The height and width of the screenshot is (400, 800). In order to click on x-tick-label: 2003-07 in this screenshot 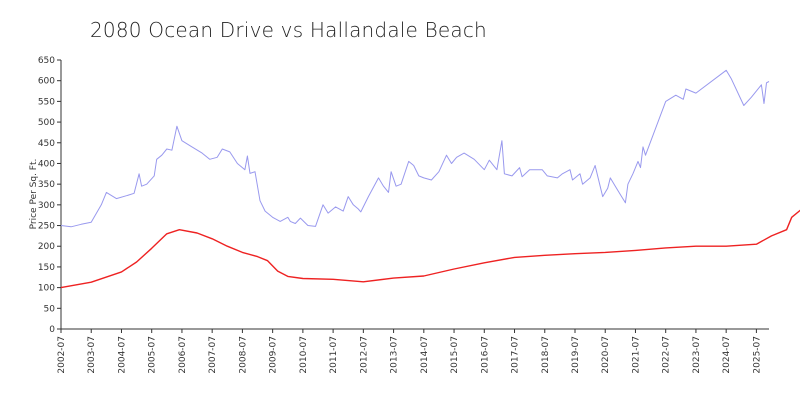, I will do `click(92, 355)`.